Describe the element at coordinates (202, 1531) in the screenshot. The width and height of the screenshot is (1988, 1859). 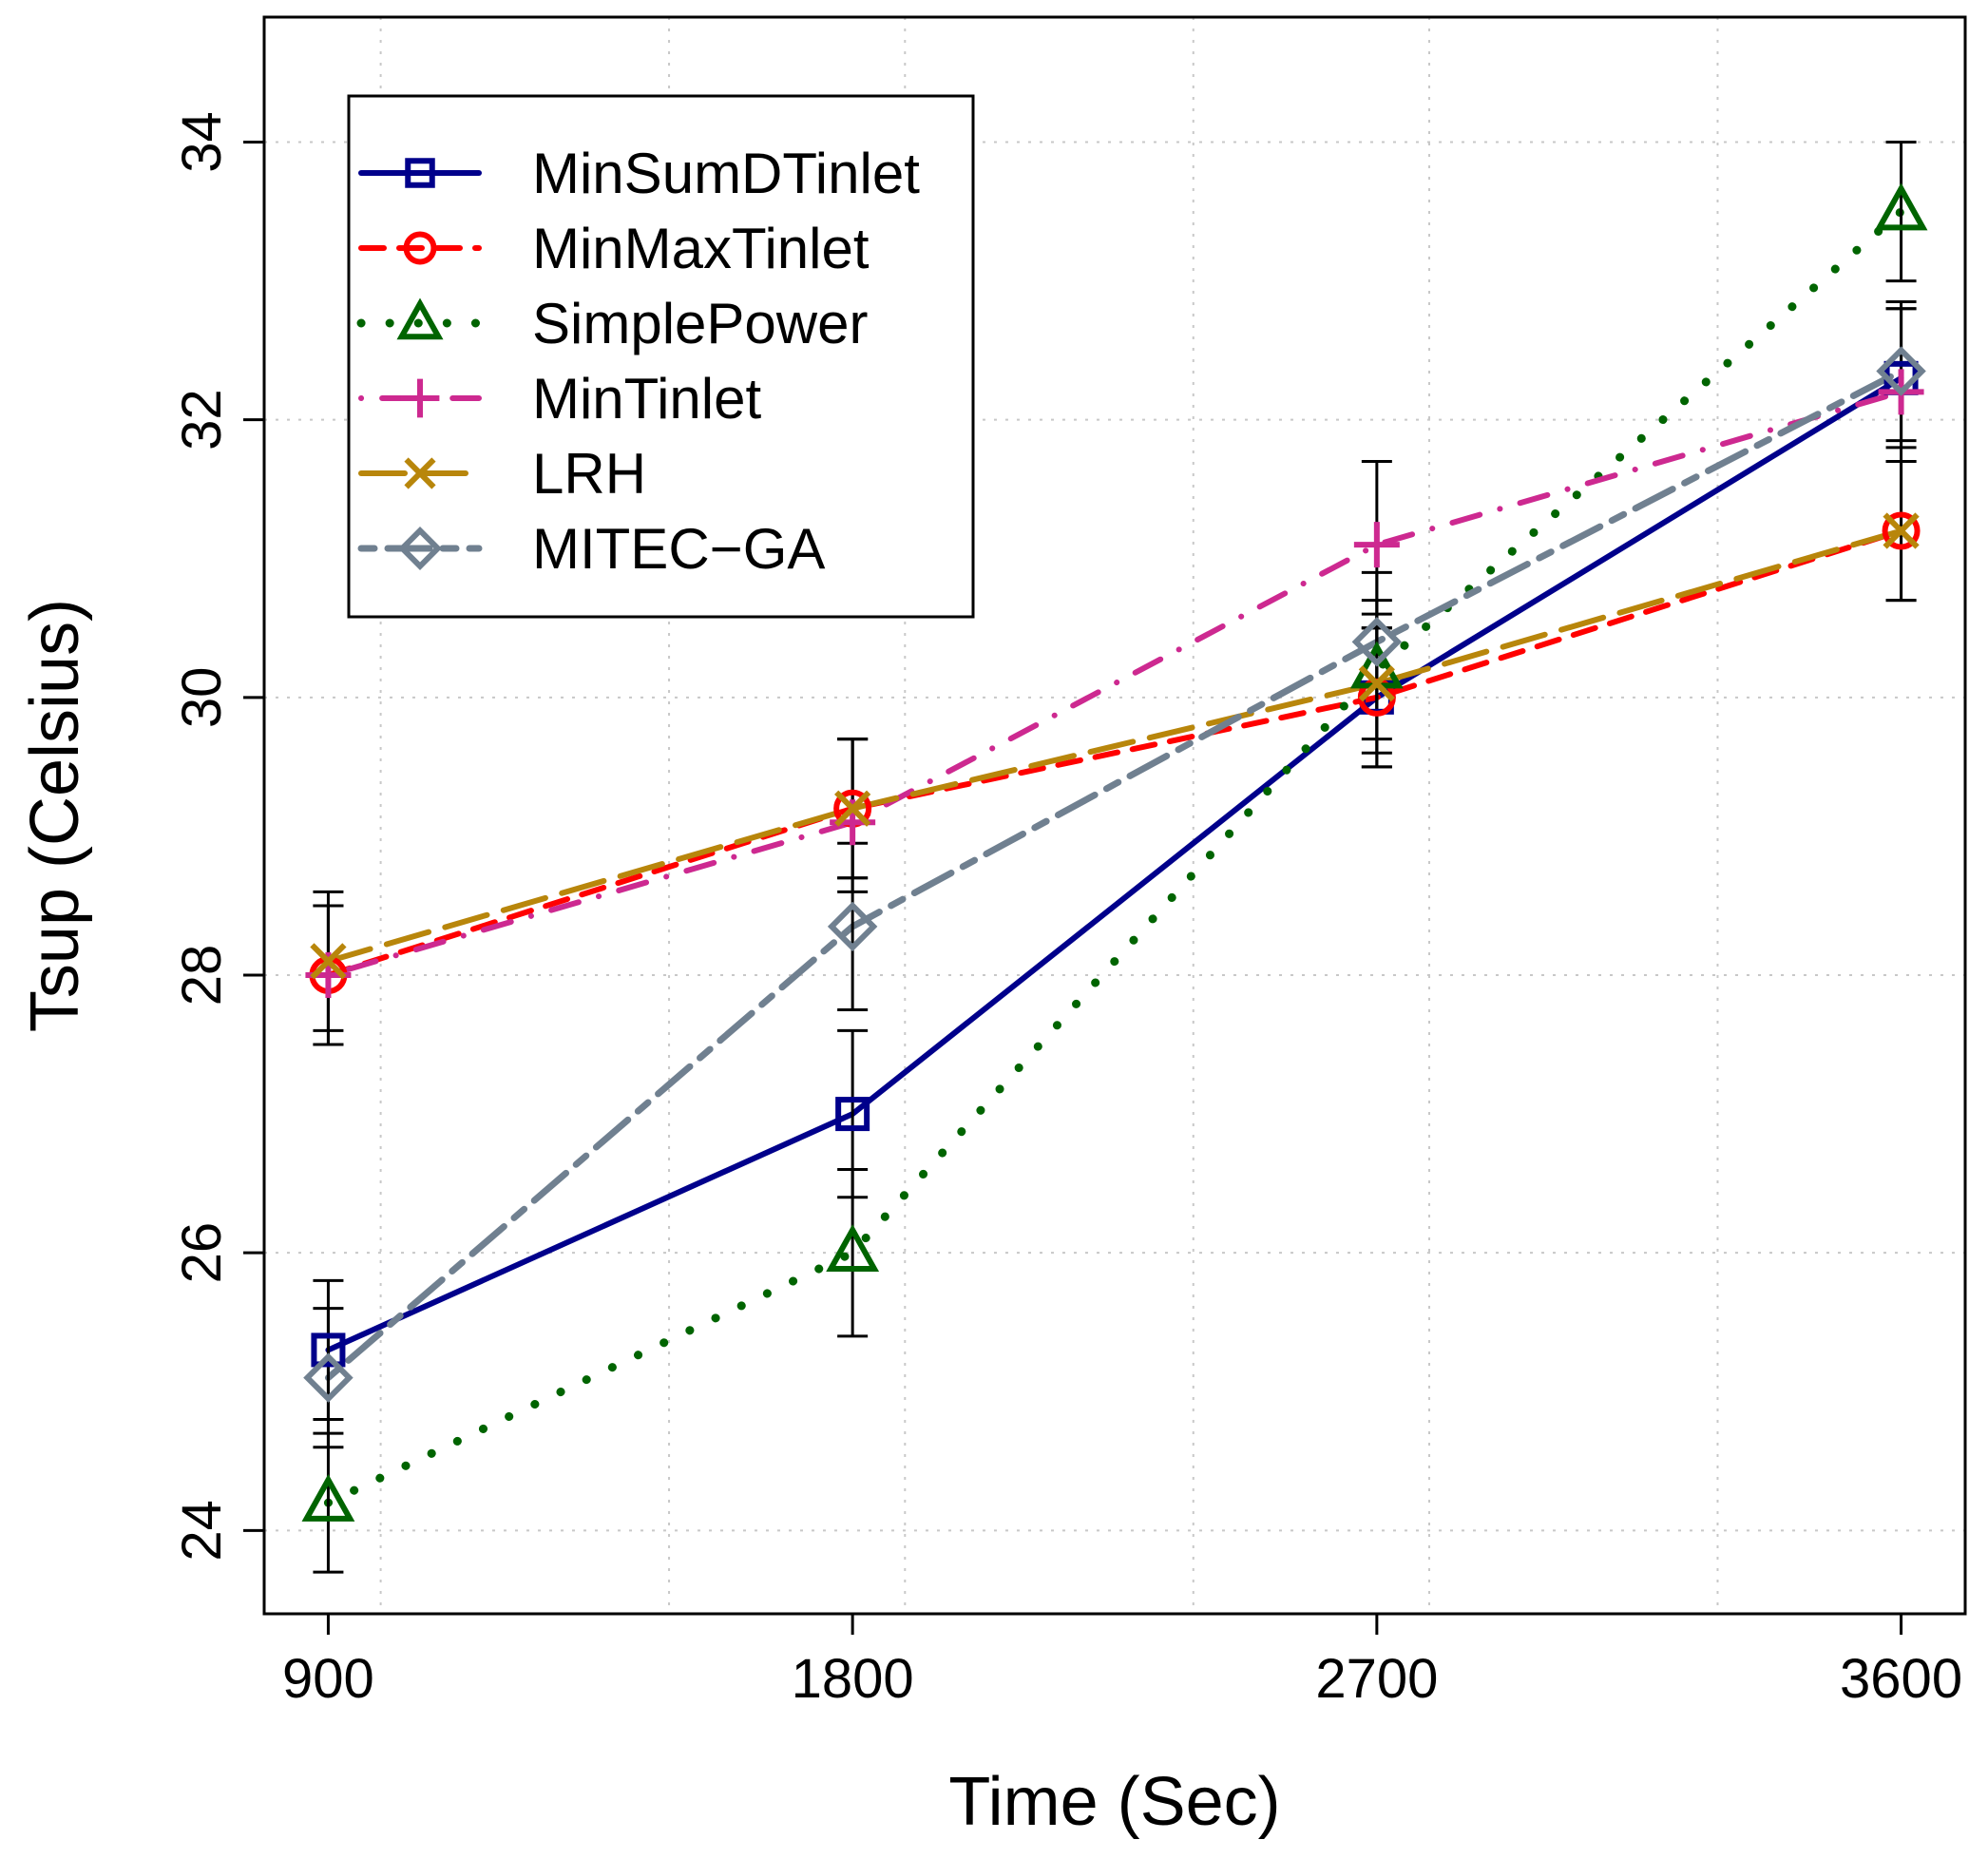
I see `y-tick-label: 24` at that location.